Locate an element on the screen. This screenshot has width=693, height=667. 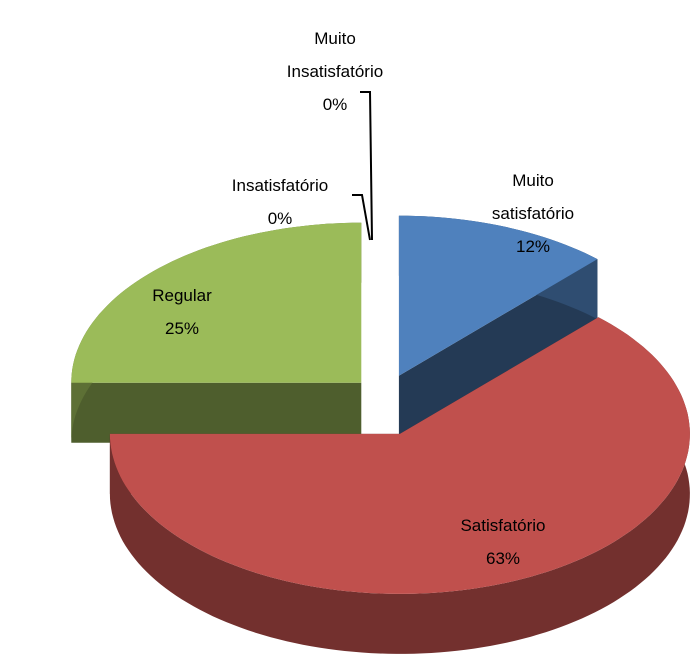
category-label: Insatisfatório is located at coordinates (280, 185).